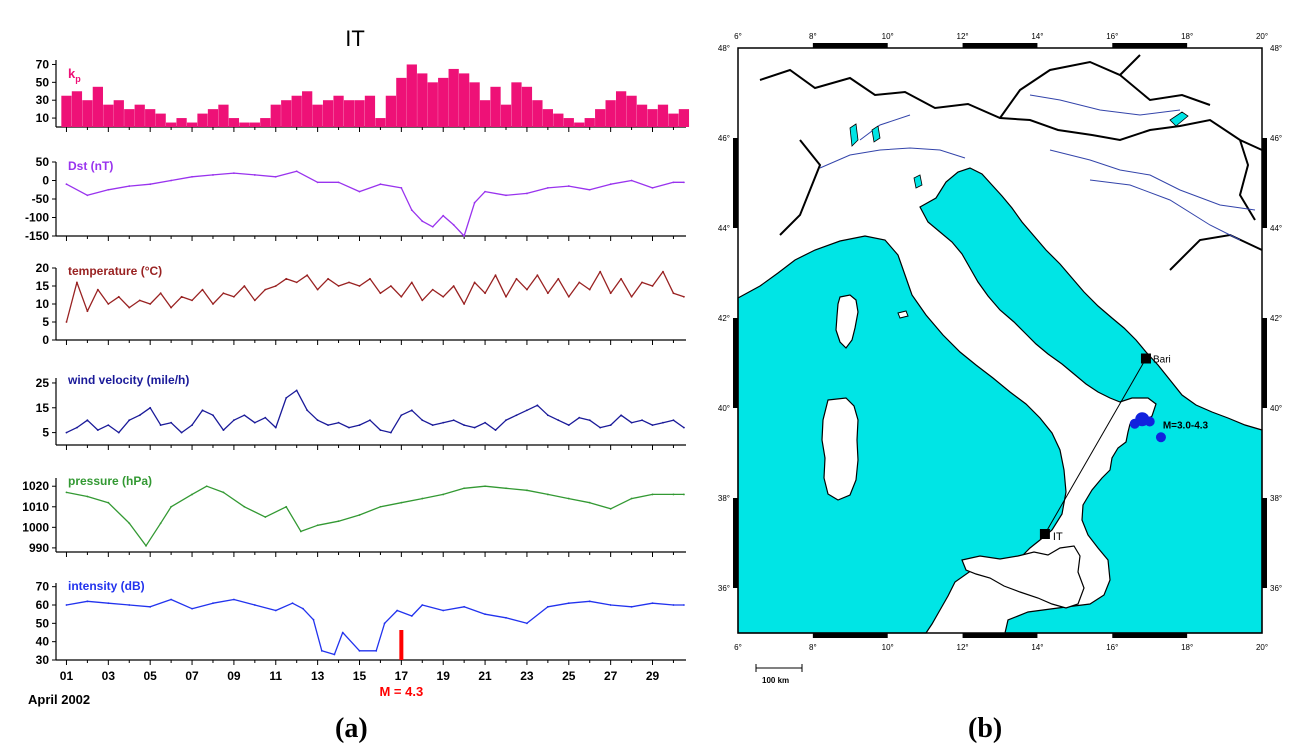  What do you see at coordinates (90, 166) in the screenshot?
I see `panel-label-dst: Dst (nT)` at bounding box center [90, 166].